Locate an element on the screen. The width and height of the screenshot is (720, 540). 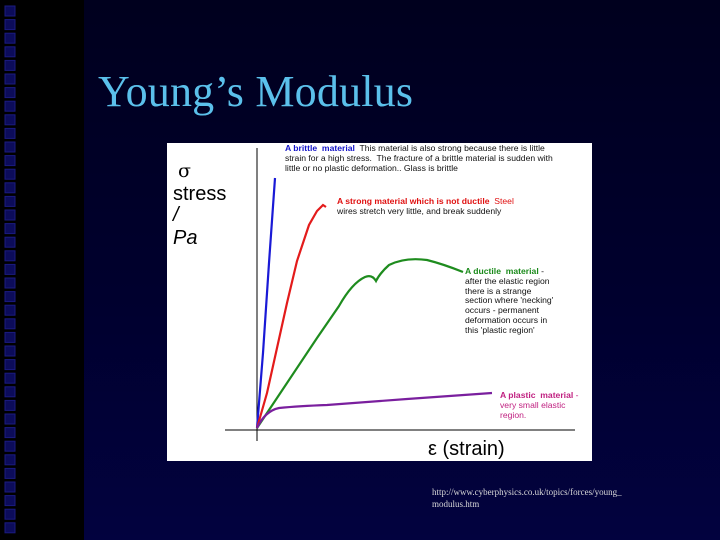
slide-title: Young’s Modulus is located at coordinates (256, 91).